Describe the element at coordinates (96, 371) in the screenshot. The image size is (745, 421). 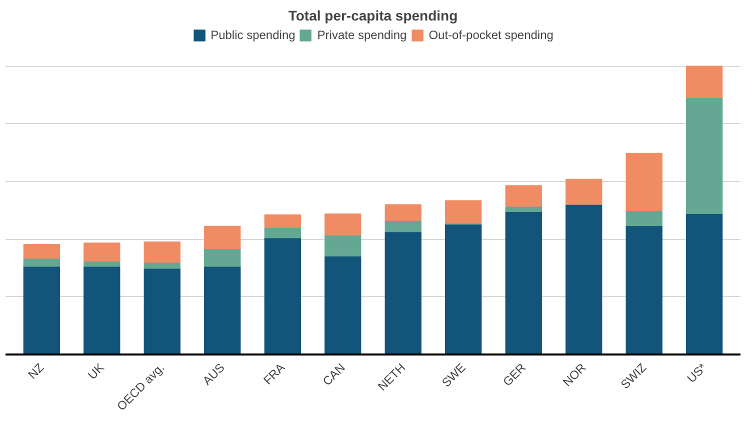
I see `x-tick-label: UK` at that location.